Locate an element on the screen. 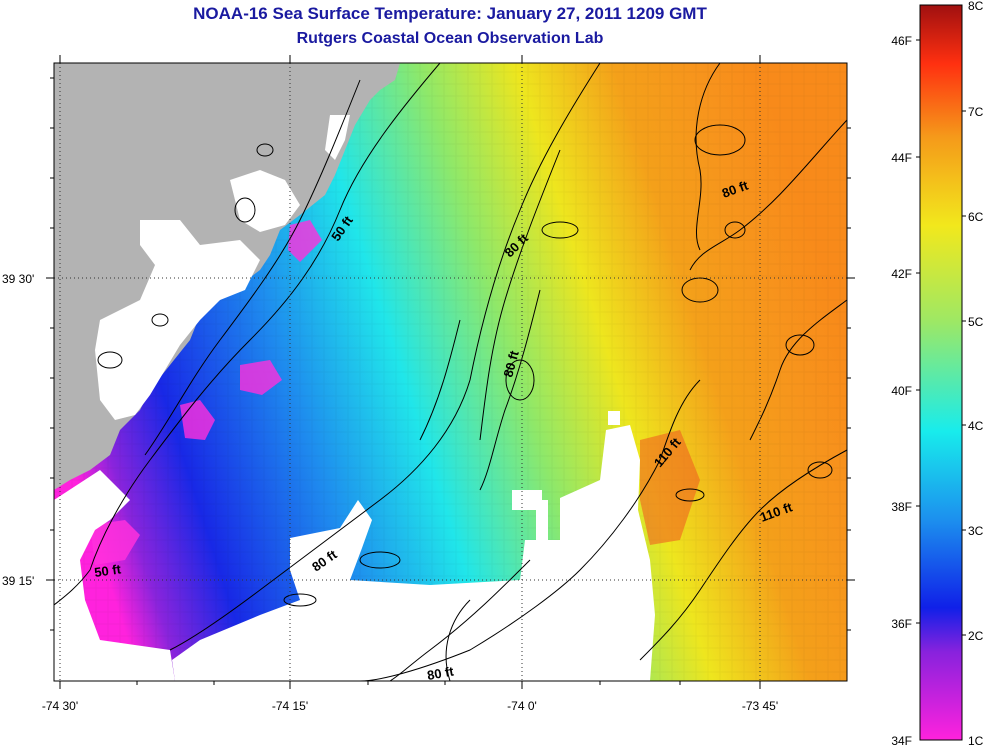 This screenshot has height=754, width=992. contour-label: 50 ft is located at coordinates (107, 570).